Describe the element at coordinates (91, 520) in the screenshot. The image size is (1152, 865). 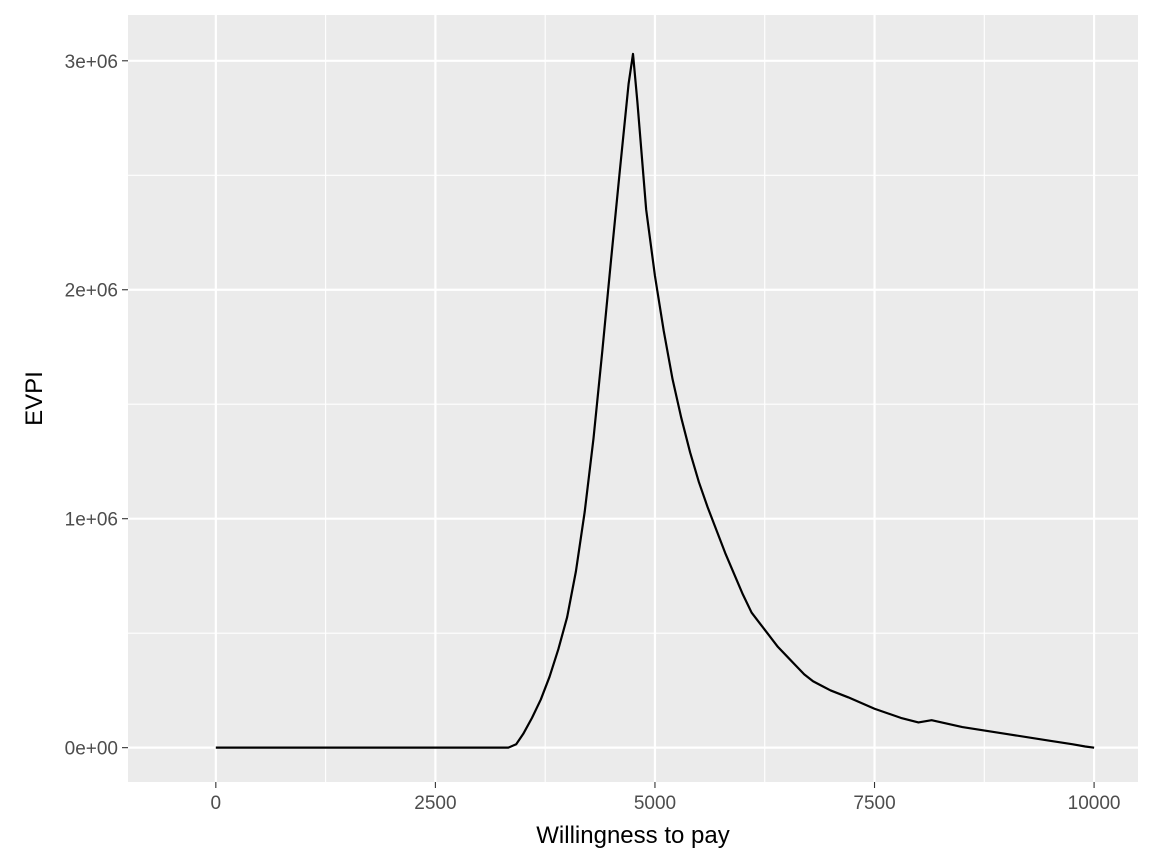
I see `y-tick-label: 1e+06` at that location.